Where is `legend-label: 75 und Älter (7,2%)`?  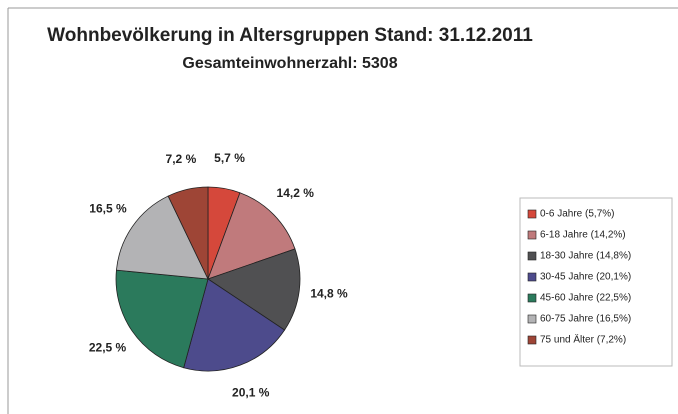
legend-label: 75 und Älter (7,2%) is located at coordinates (583, 340).